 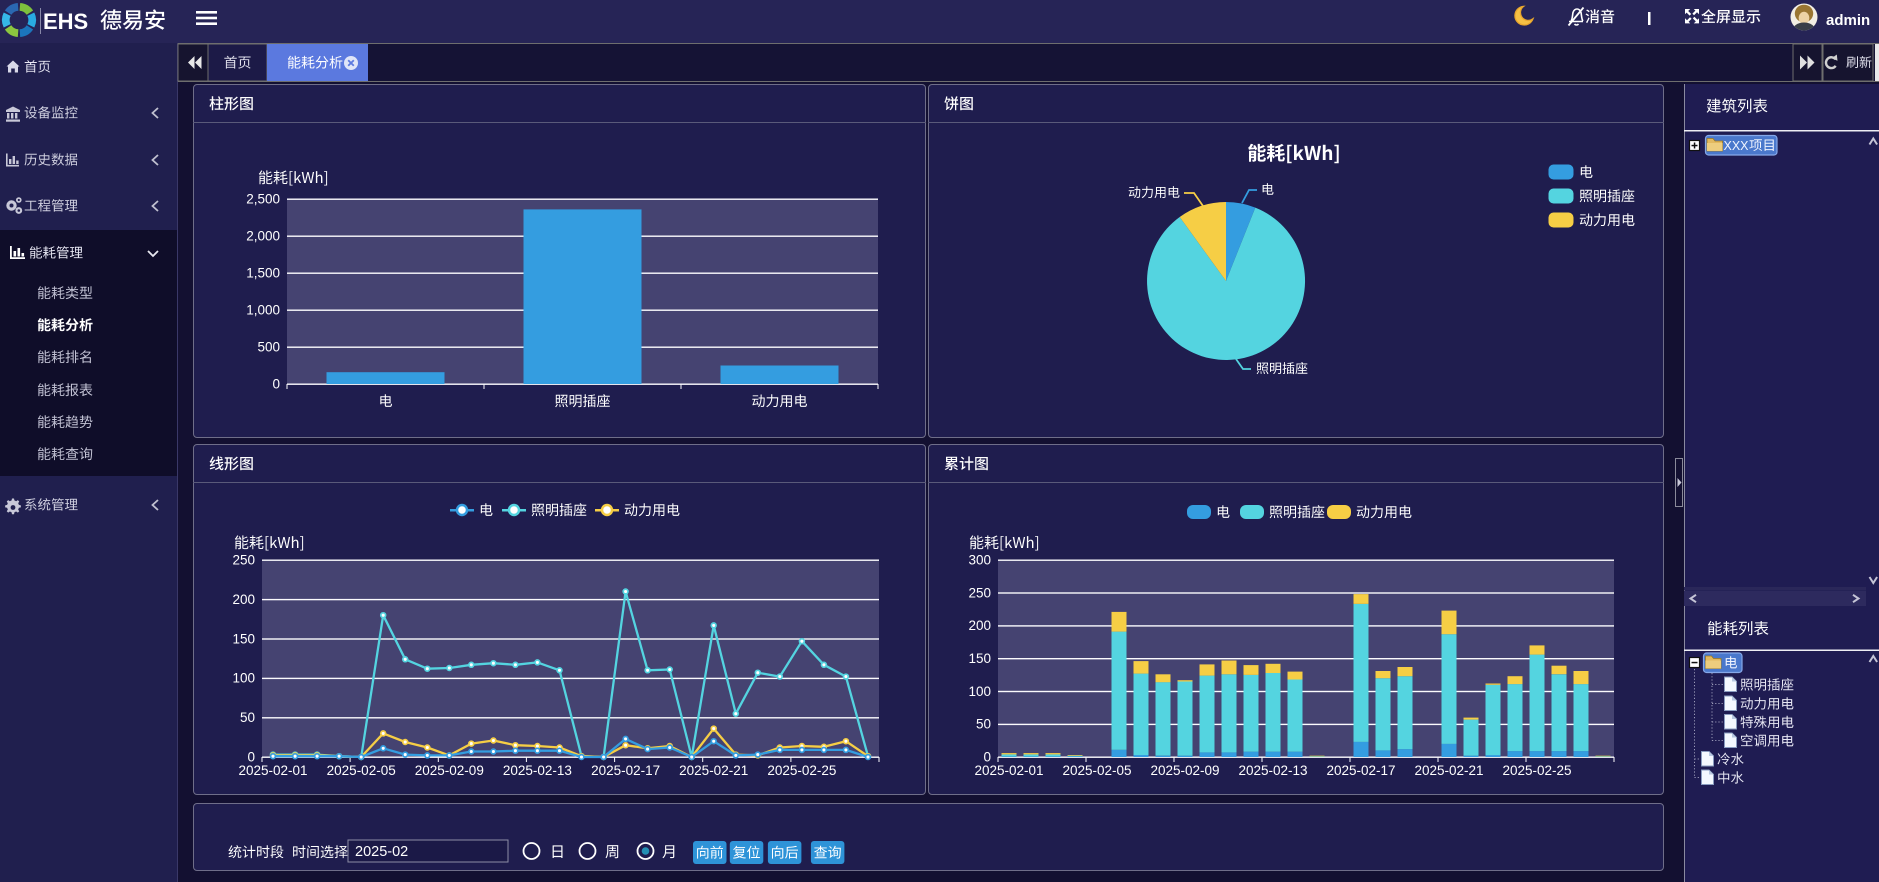 I want to click on svg-text: 1,000, so click(x=263, y=310).